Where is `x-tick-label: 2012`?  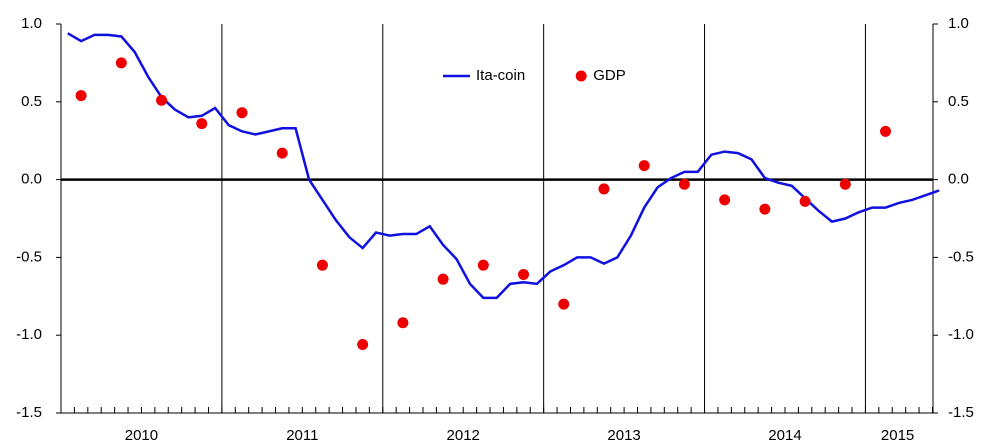
x-tick-label: 2012 is located at coordinates (463, 435).